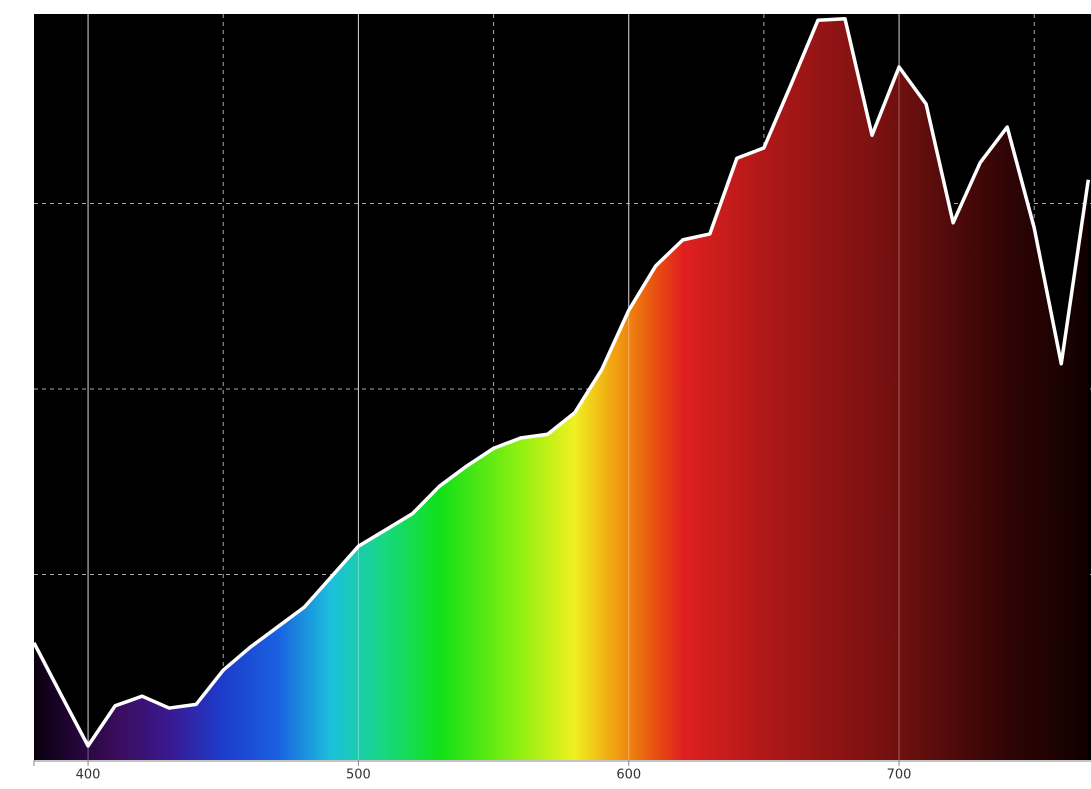  Describe the element at coordinates (358, 775) in the screenshot. I see `x-tick-label: 500` at that location.